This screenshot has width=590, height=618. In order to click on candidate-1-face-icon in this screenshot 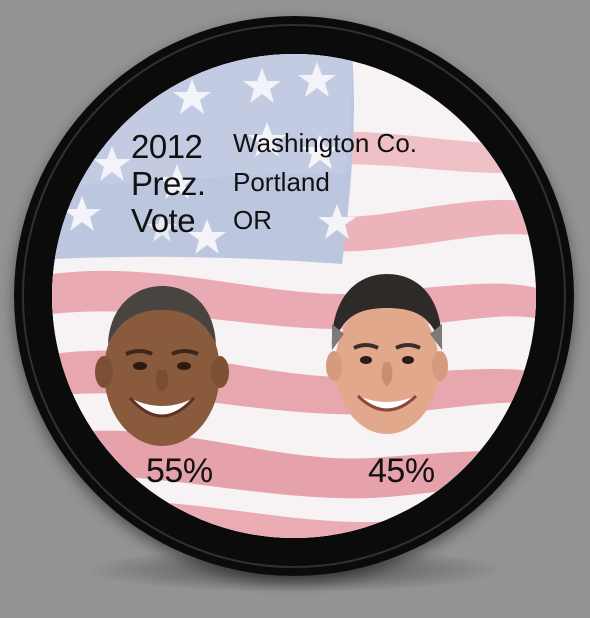, I will do `click(162, 366)`.